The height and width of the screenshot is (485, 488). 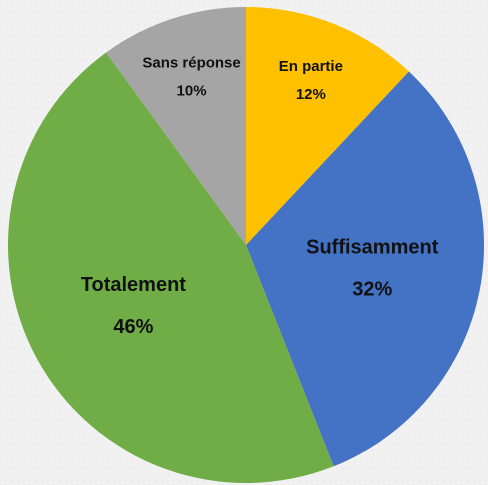 What do you see at coordinates (311, 66) in the screenshot?
I see `slice-label: En partie` at bounding box center [311, 66].